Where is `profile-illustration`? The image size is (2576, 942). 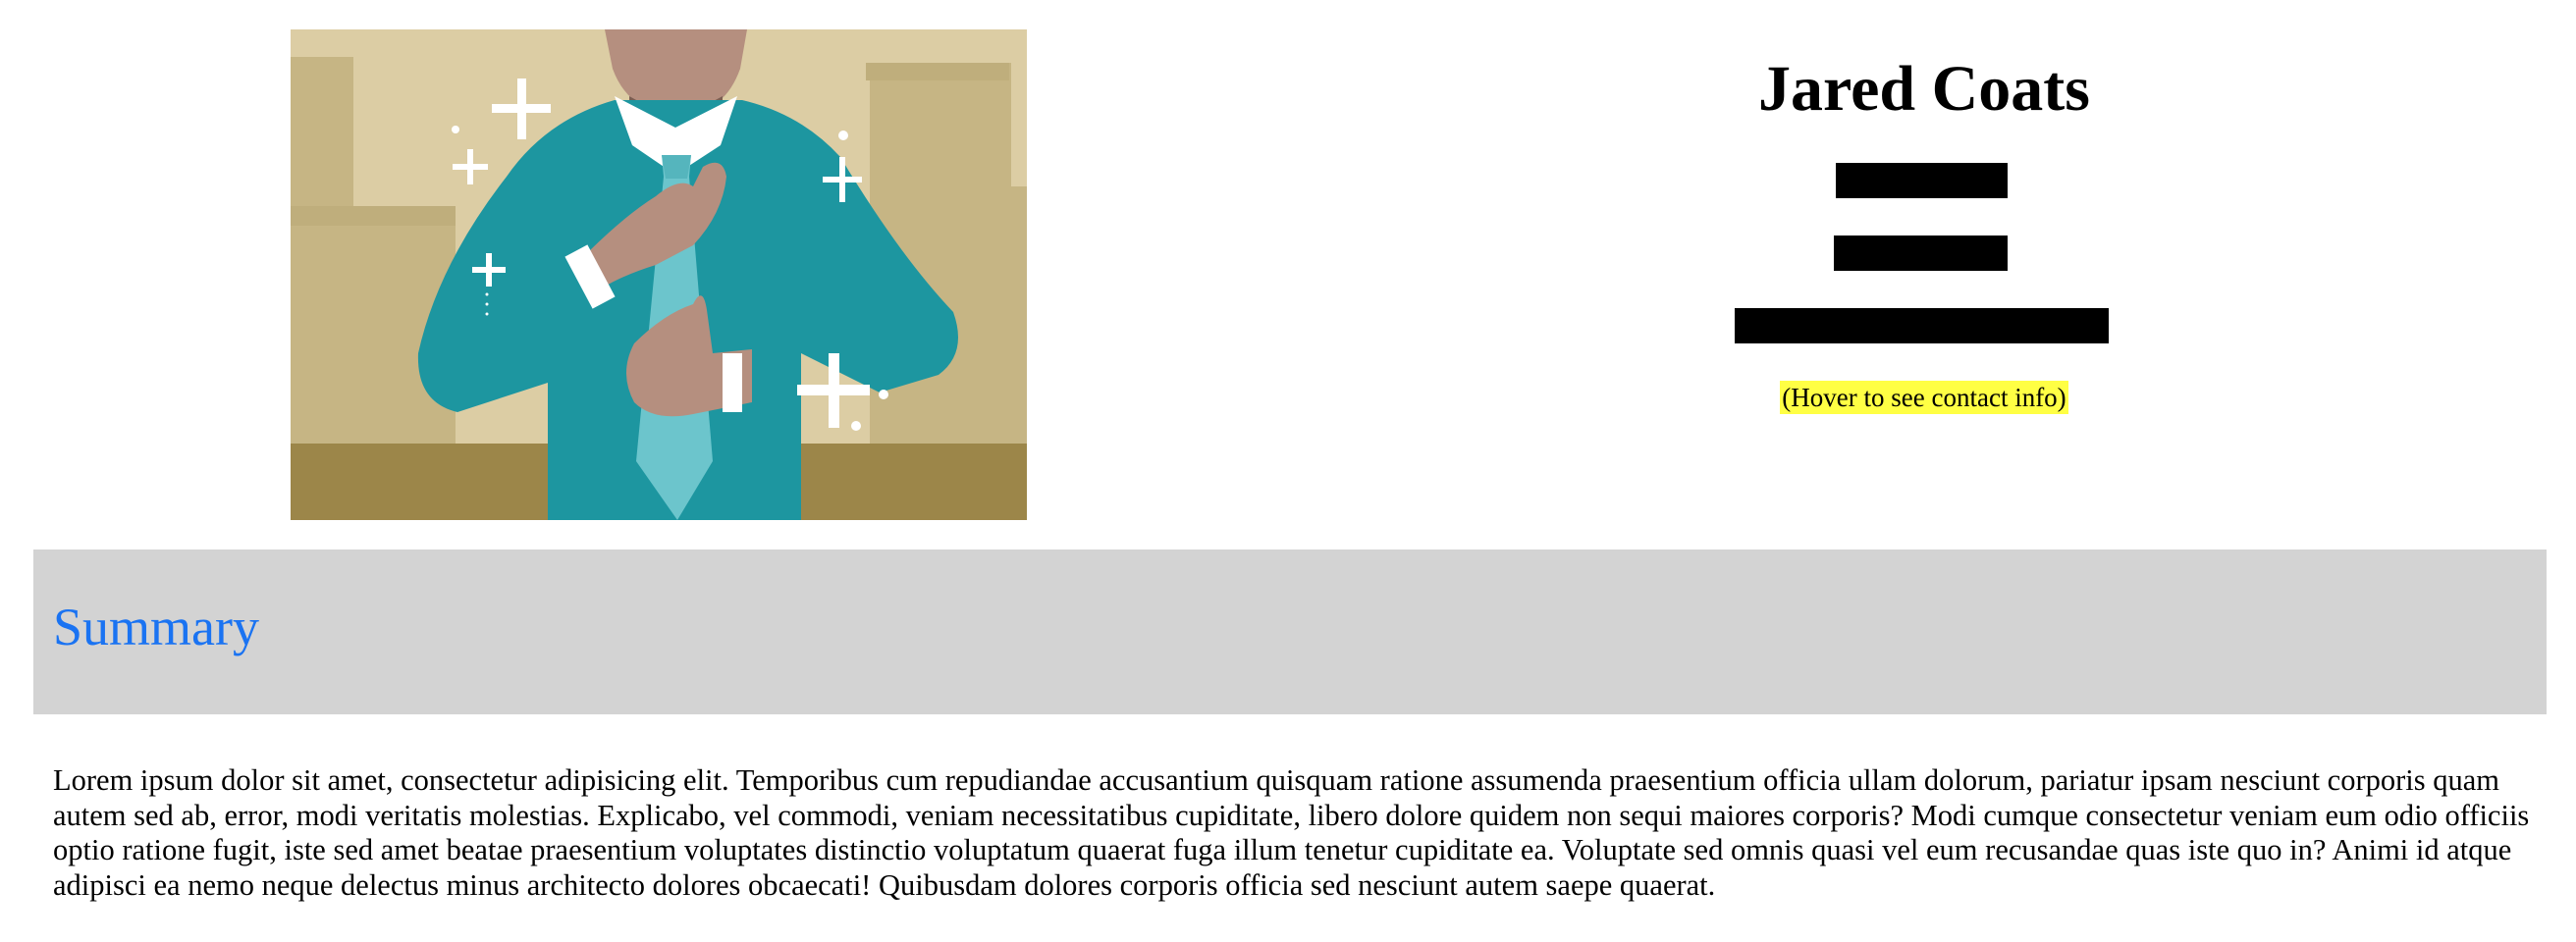
profile-illustration is located at coordinates (659, 274).